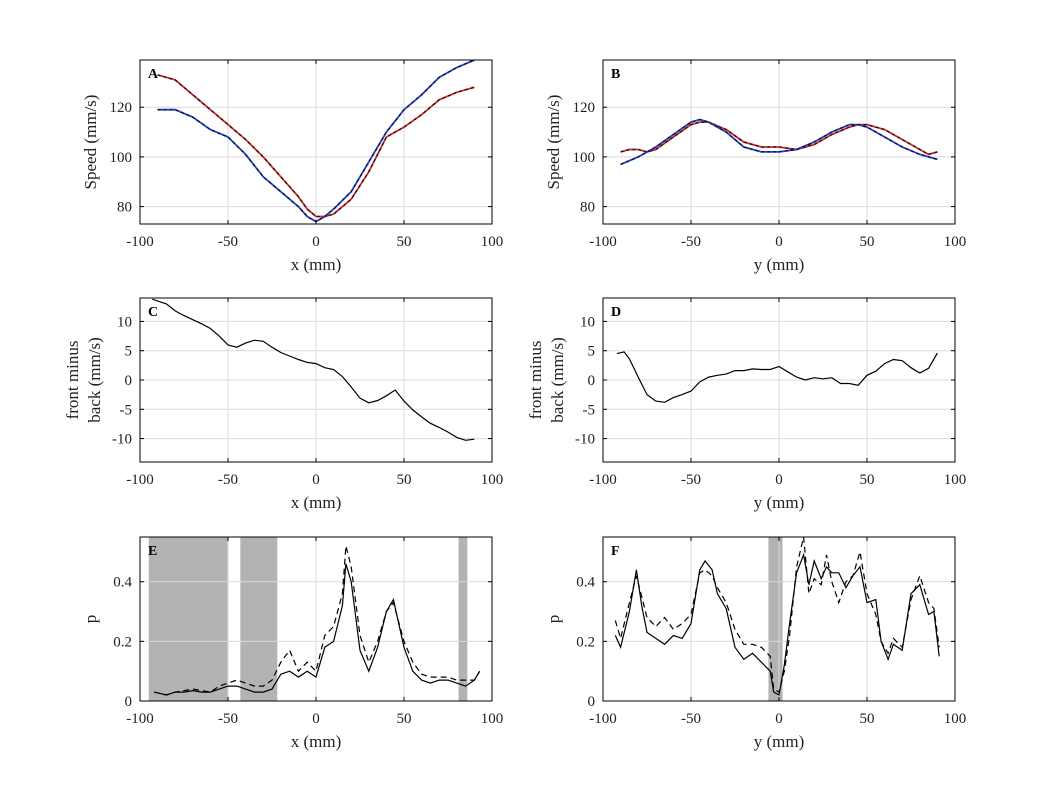  Describe the element at coordinates (152, 551) in the screenshot. I see `panel-letter: E` at that location.